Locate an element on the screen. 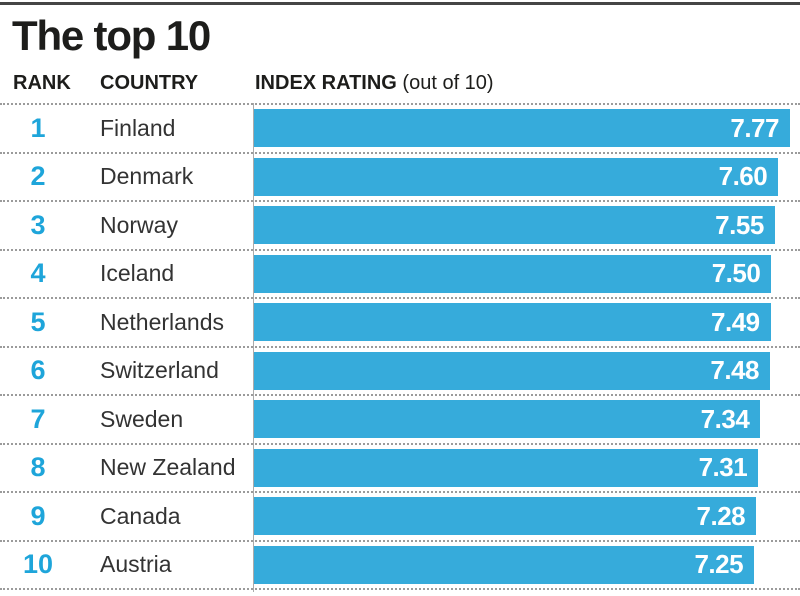 The height and width of the screenshot is (596, 800). bar-cell: 7.28 is located at coordinates (526, 516).